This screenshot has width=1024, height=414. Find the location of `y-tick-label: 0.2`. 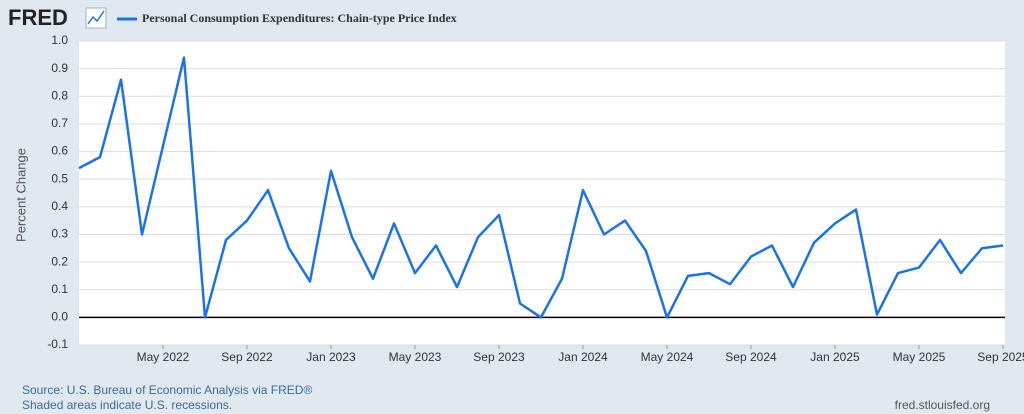

y-tick-label: 0.2 is located at coordinates (59, 261).